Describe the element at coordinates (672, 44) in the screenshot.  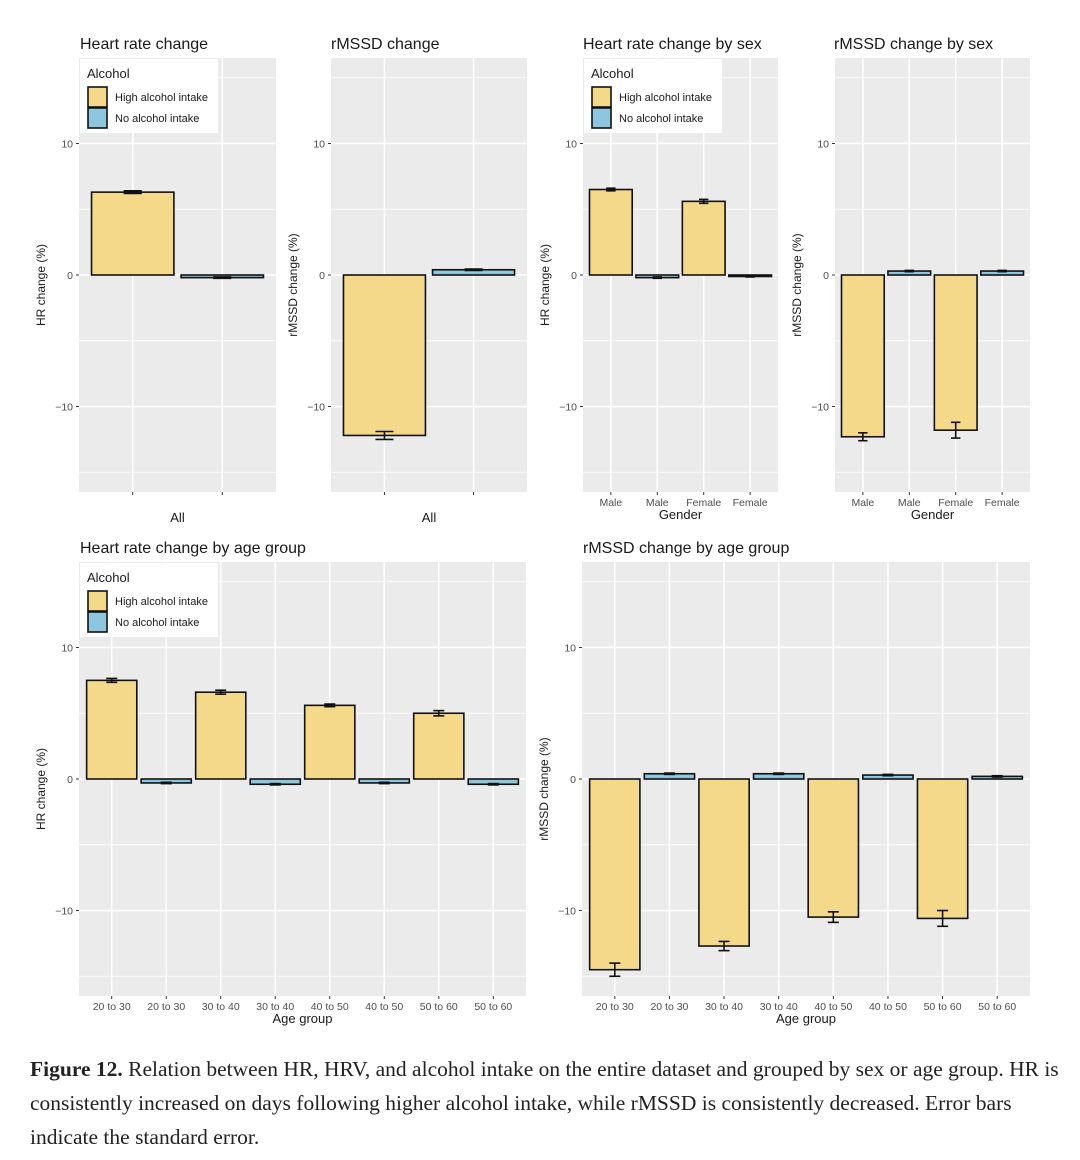
I see `chart-title: Heart rate change by sex` at that location.